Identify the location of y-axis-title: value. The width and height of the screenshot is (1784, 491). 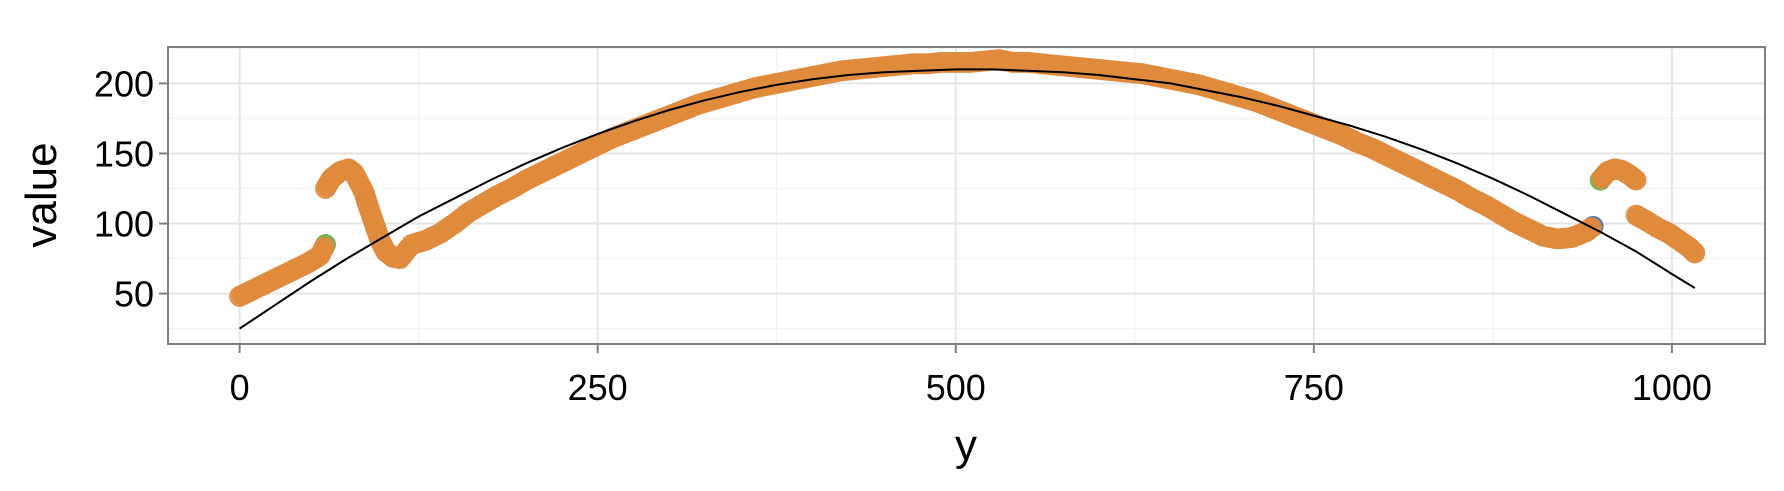
(41, 194).